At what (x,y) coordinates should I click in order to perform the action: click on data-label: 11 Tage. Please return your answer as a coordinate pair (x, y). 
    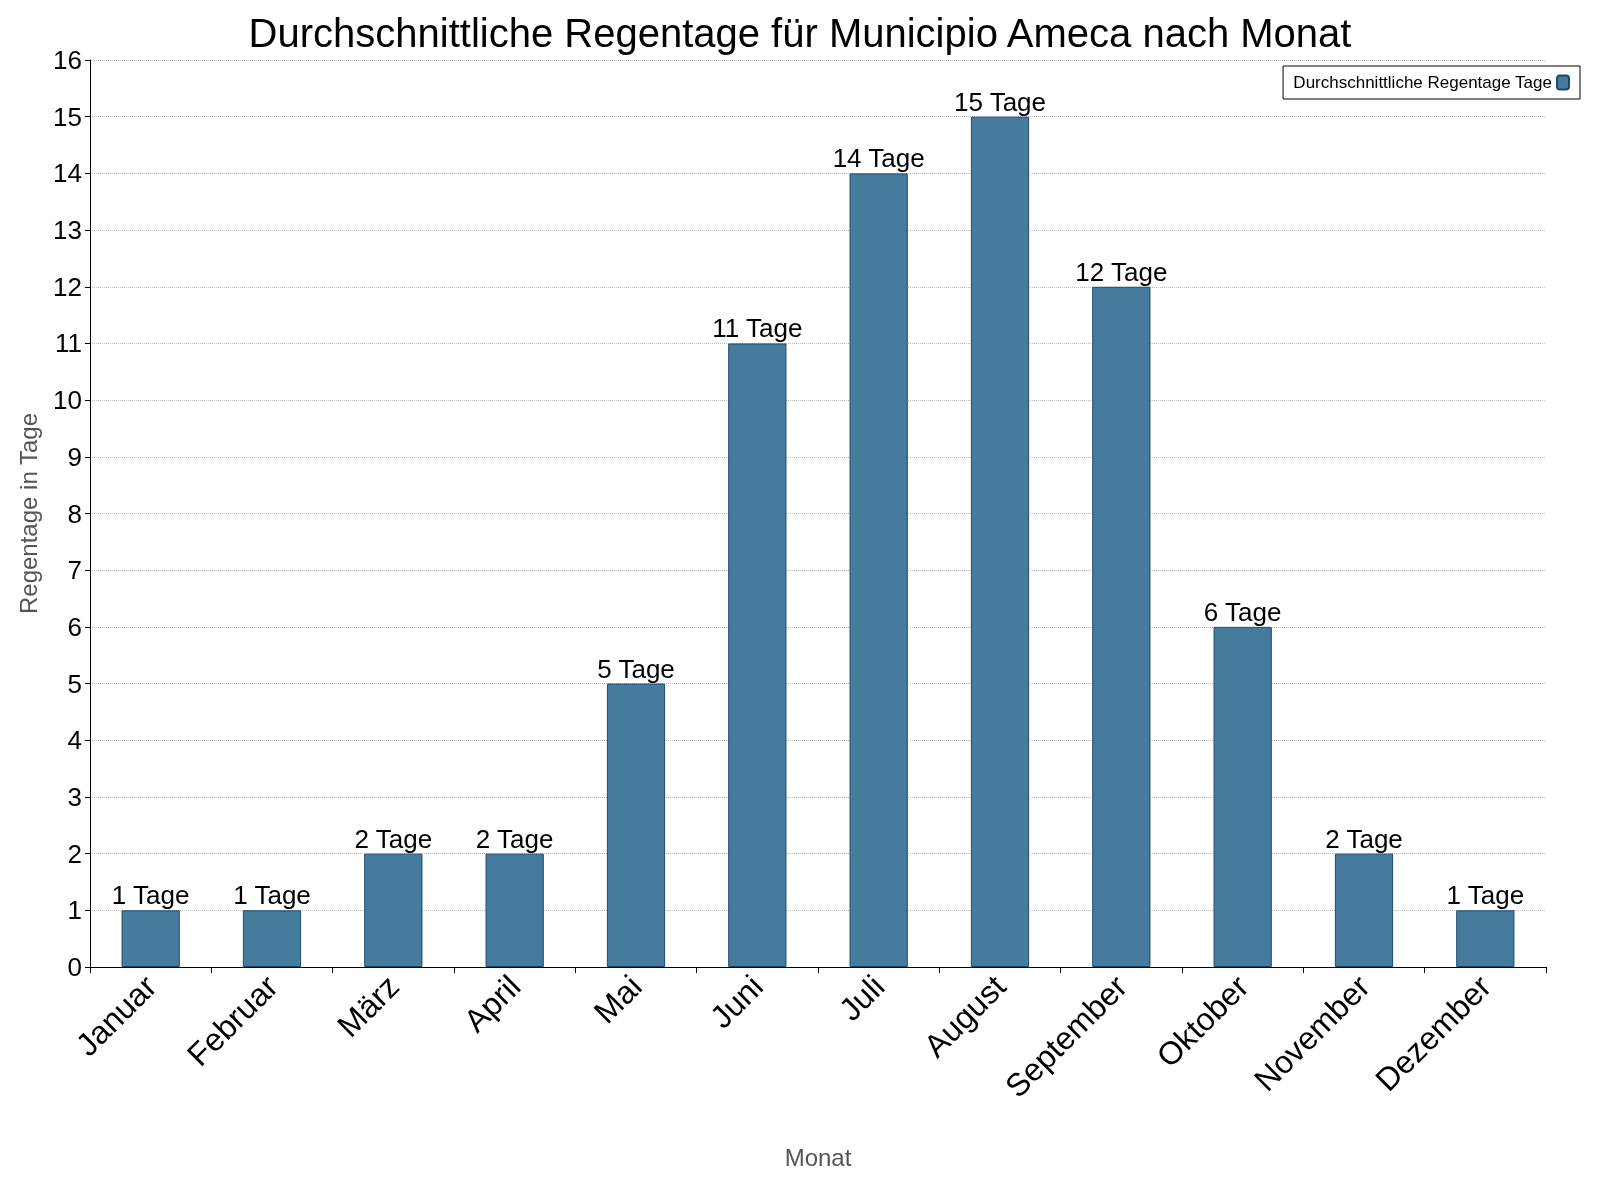
    Looking at the image, I should click on (757, 328).